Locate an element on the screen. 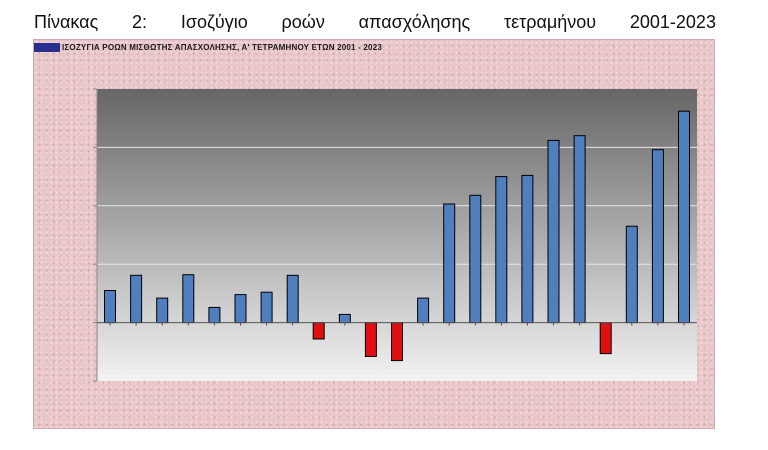  bar-2004 is located at coordinates (188, 299).